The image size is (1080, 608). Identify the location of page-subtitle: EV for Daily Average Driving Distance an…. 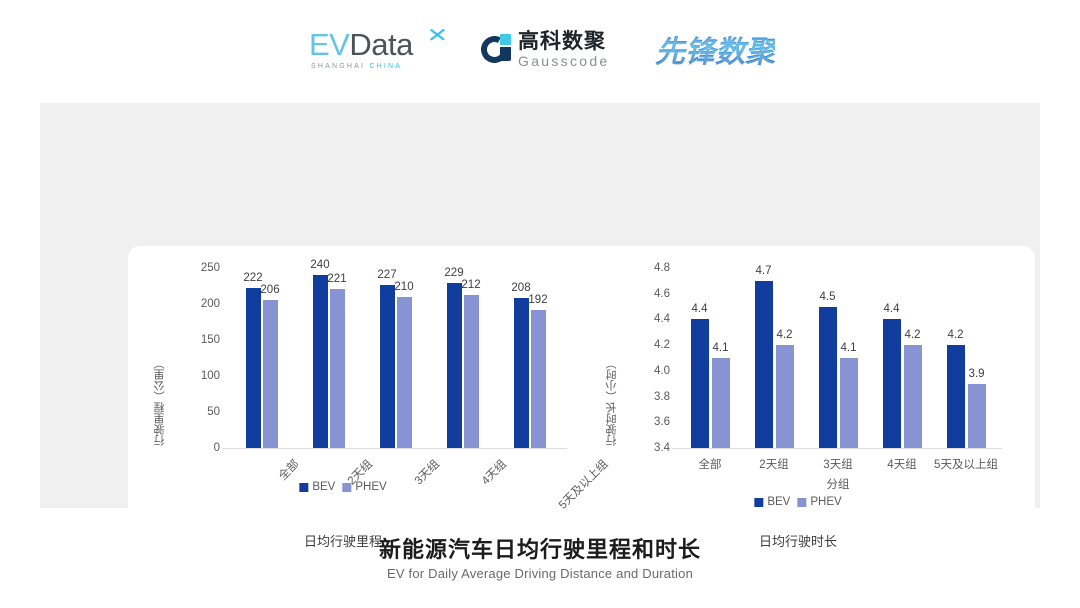
(540, 573).